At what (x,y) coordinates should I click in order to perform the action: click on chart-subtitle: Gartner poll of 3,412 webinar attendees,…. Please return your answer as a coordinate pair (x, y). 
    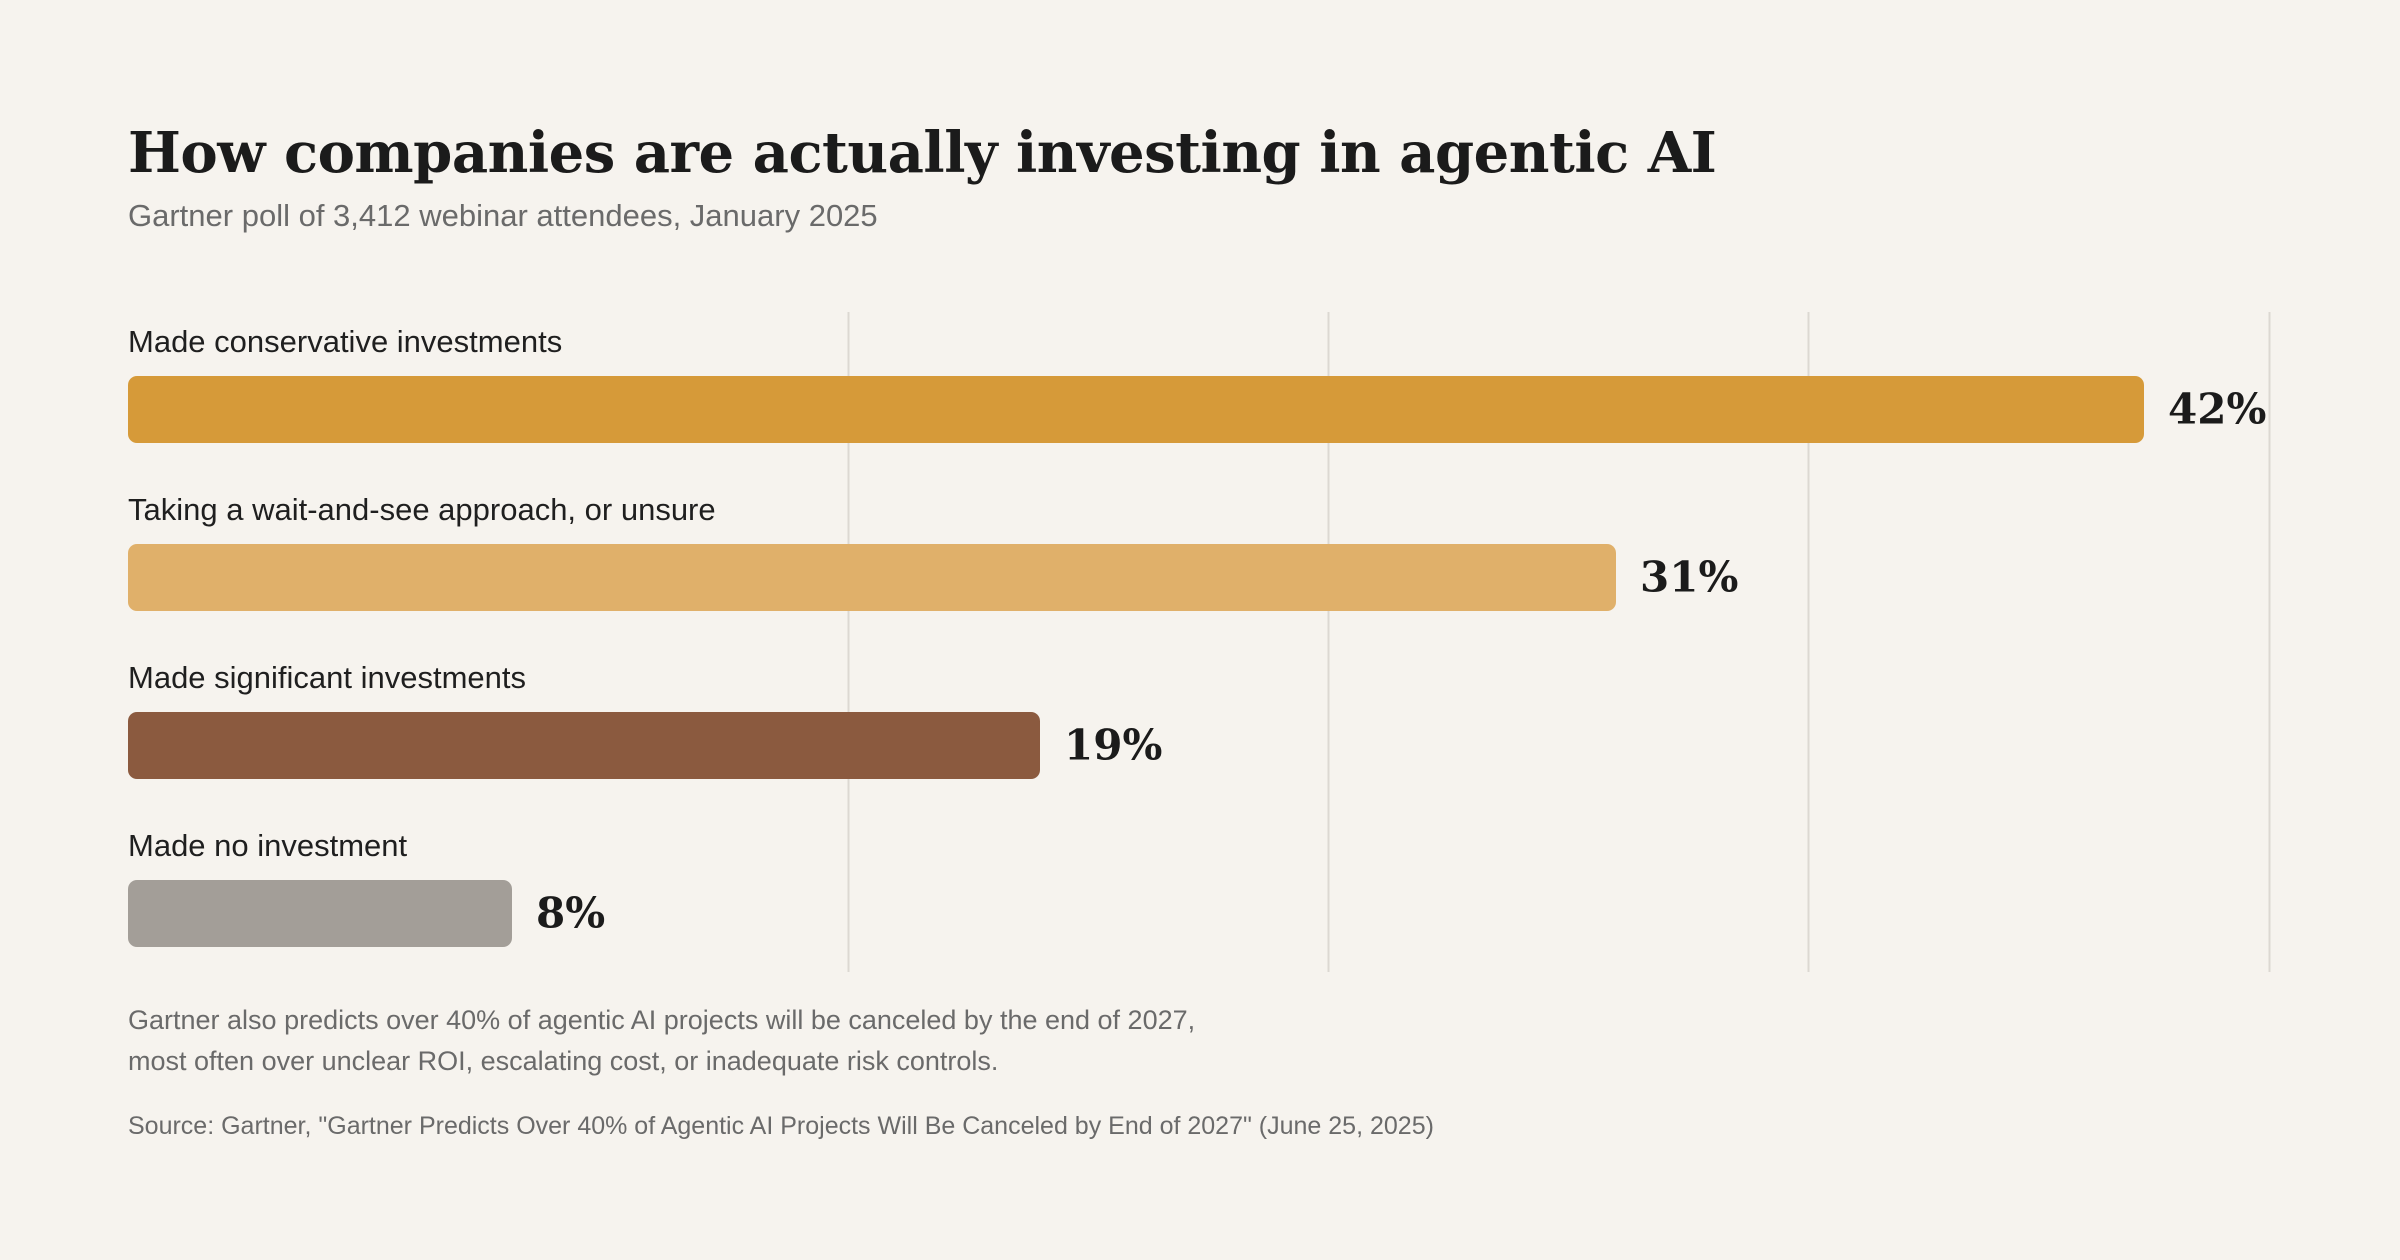
    Looking at the image, I should click on (503, 215).